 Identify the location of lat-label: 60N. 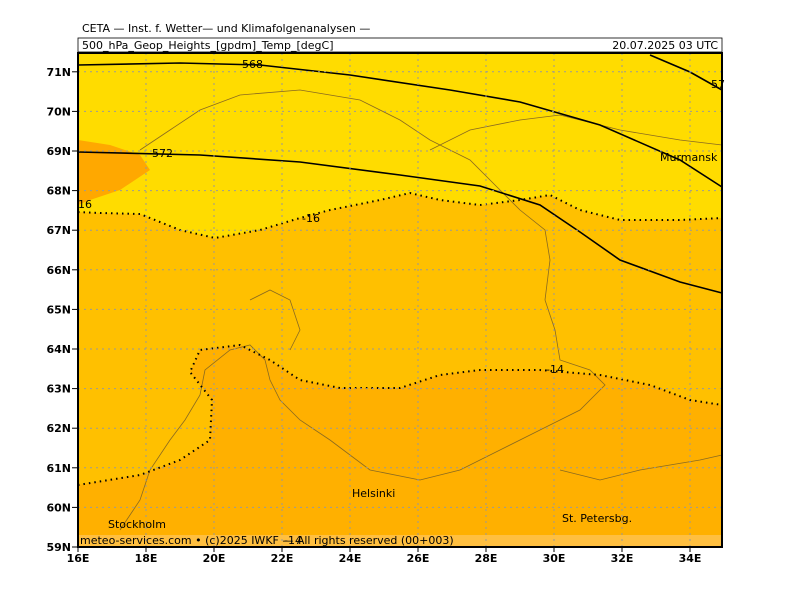
(58, 507).